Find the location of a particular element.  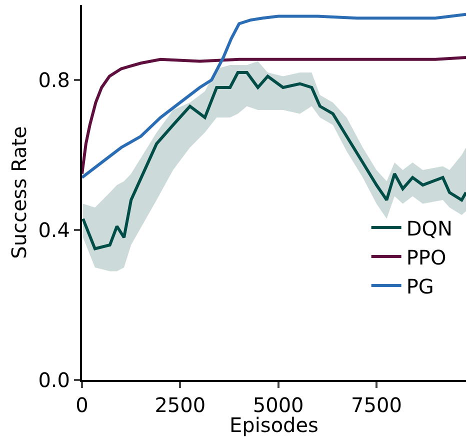

legend-label: PPO is located at coordinates (426, 257).